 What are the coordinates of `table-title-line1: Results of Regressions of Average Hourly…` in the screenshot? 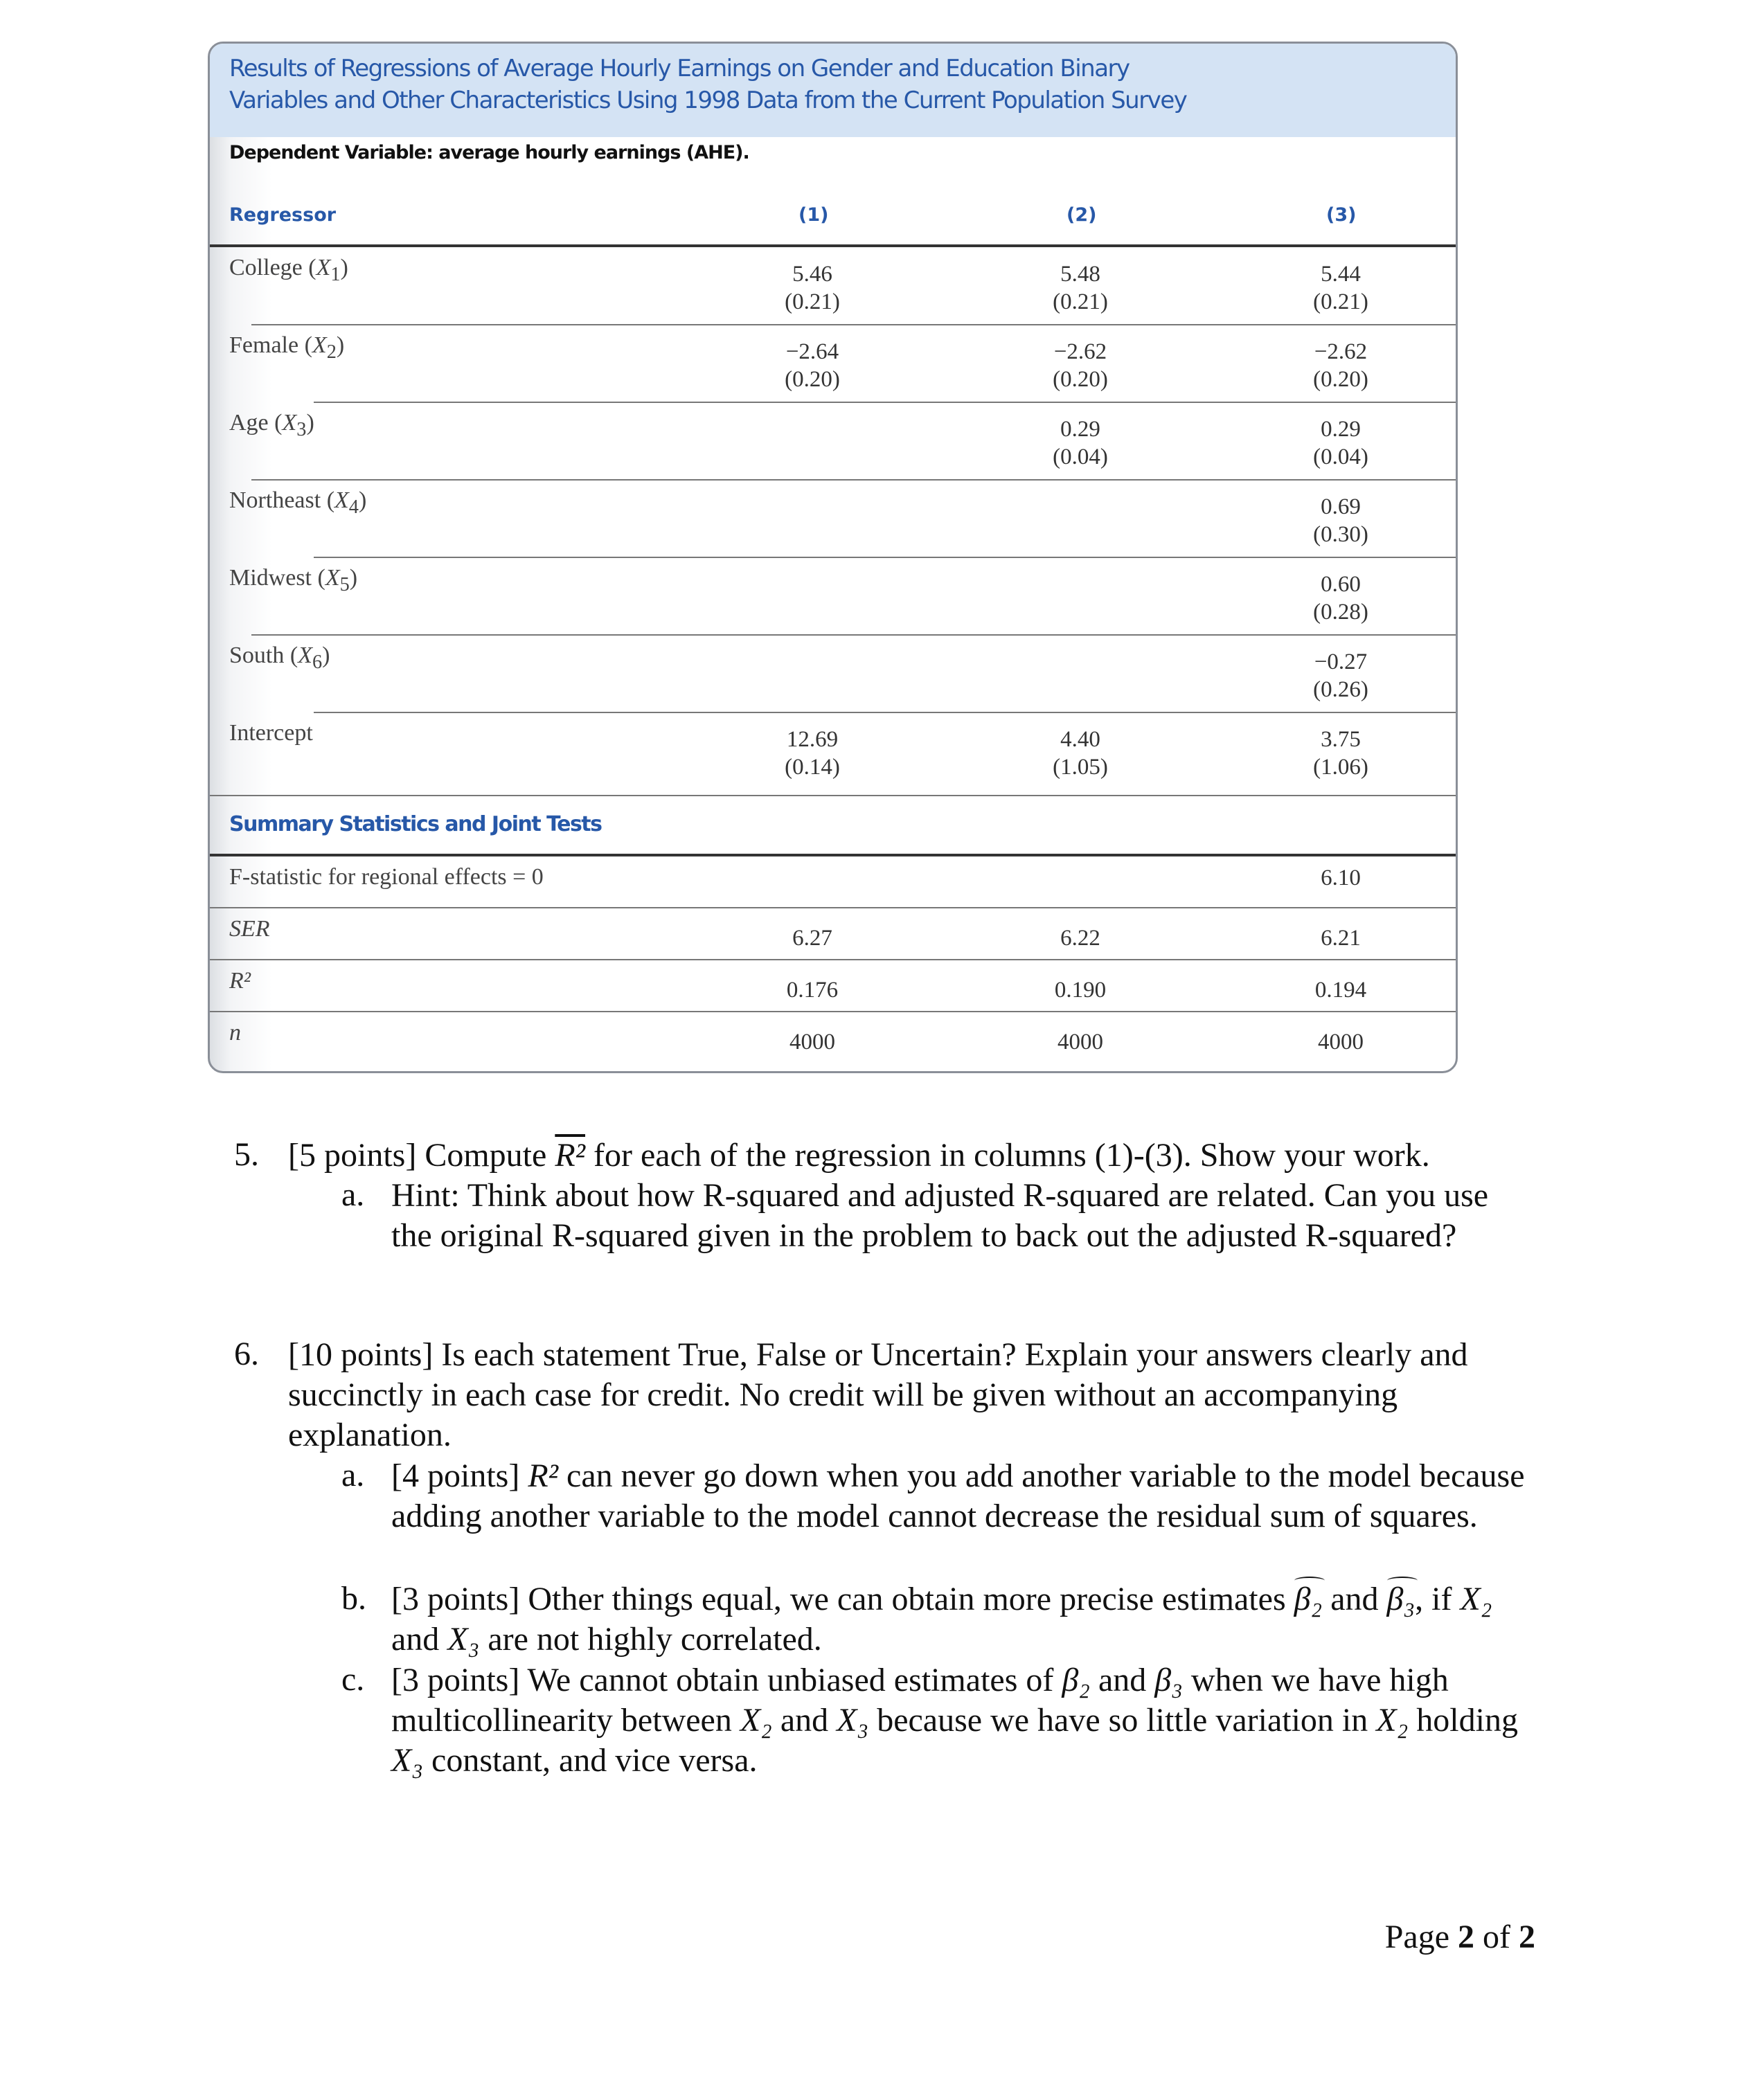 It's located at (679, 69).